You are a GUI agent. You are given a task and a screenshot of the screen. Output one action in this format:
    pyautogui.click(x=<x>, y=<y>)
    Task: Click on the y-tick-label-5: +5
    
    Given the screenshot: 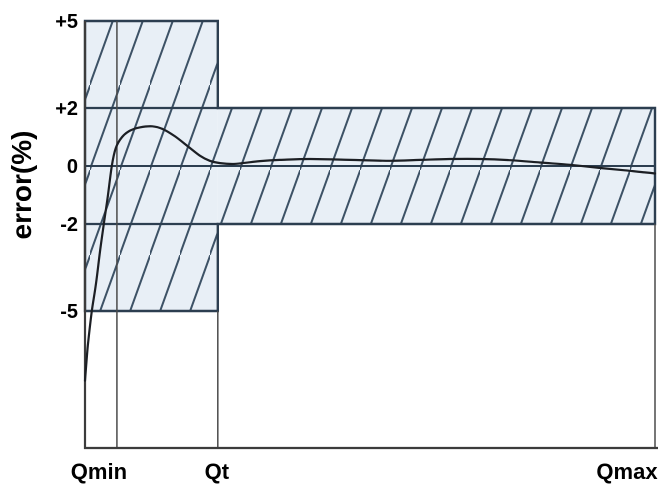 What is the action you would take?
    pyautogui.click(x=66, y=22)
    